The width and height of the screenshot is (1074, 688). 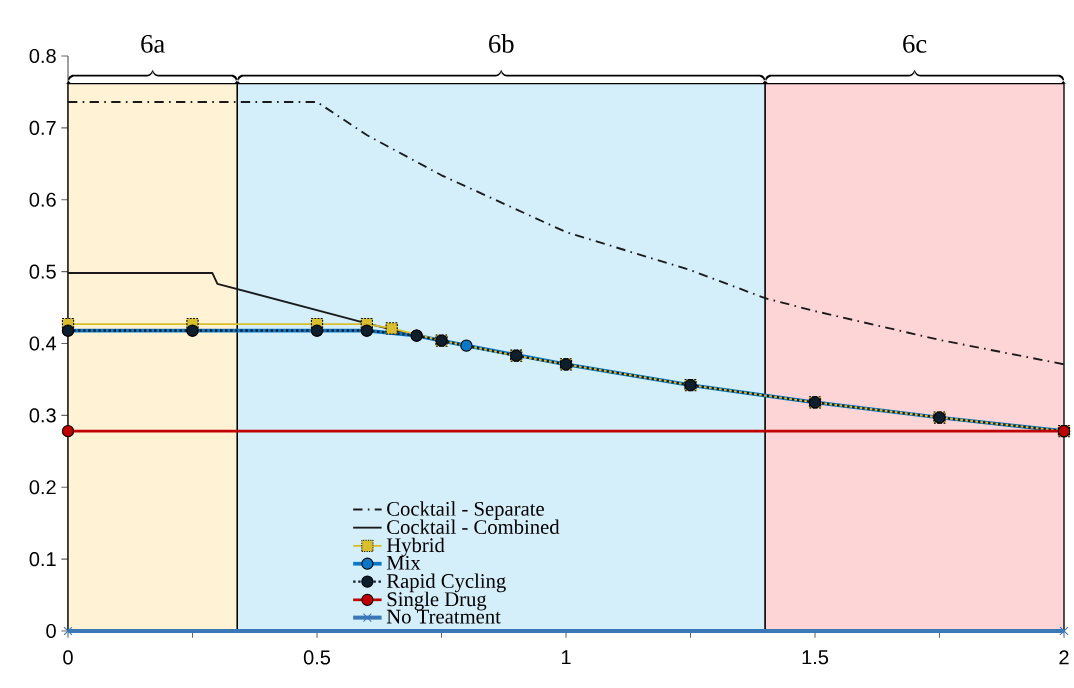 I want to click on x-tick-label: 1.5, so click(x=815, y=657).